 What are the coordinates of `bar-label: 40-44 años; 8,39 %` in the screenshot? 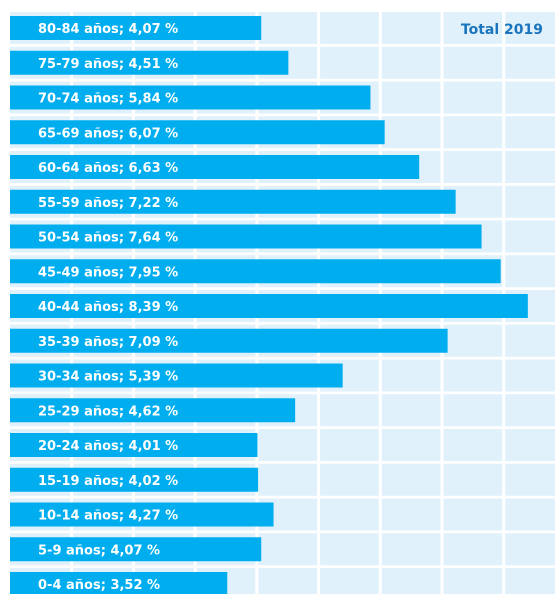 It's located at (108, 307).